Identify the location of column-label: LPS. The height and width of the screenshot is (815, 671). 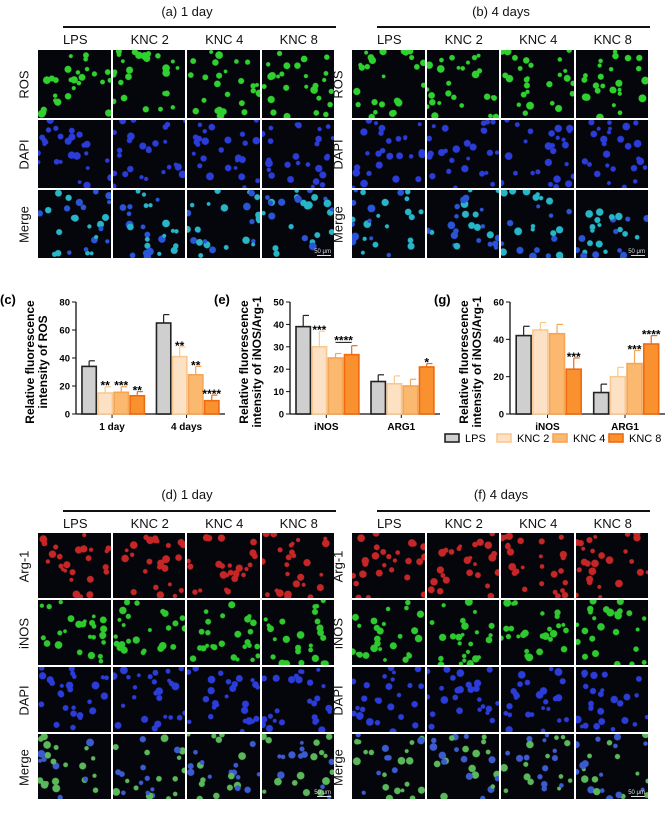
(389, 39).